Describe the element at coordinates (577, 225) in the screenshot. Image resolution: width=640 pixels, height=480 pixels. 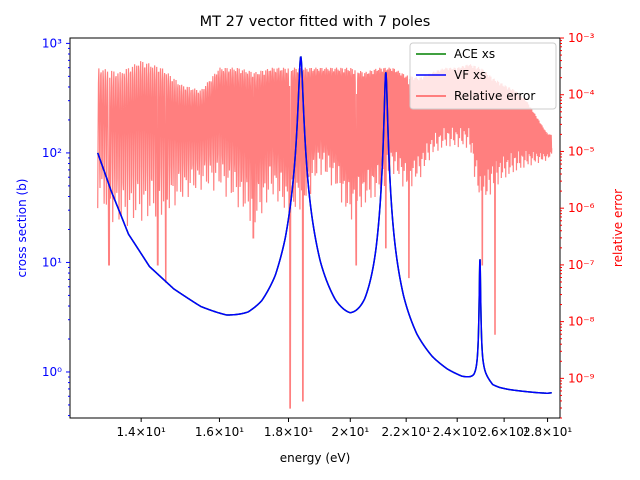
I see `right-y-axis-ticks: 10⁻⁹ 10⁻⁸ 10⁻⁷ 10⁻⁶ 10⁻⁵ 10⁻⁴ 10⁻³` at that location.